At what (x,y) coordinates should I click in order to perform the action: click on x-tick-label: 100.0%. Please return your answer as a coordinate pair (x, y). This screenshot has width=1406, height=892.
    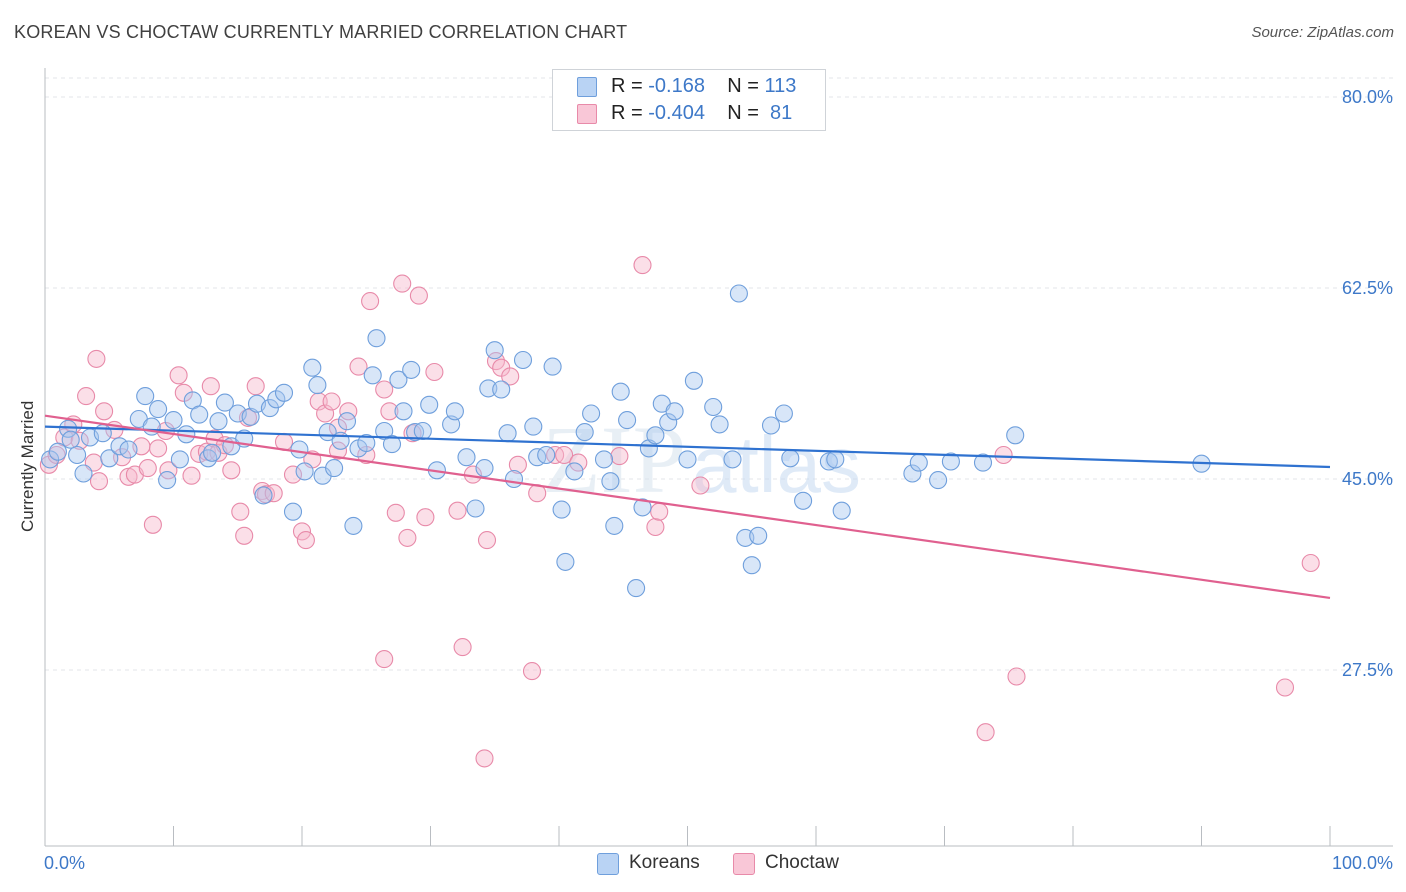
    Looking at the image, I should click on (1362, 863).